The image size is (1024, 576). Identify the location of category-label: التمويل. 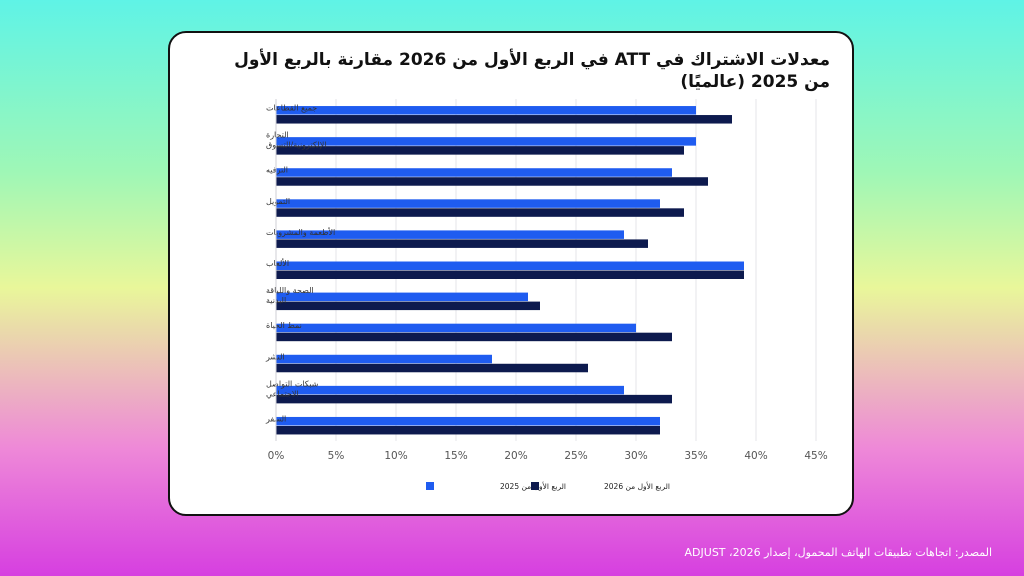
(278, 201).